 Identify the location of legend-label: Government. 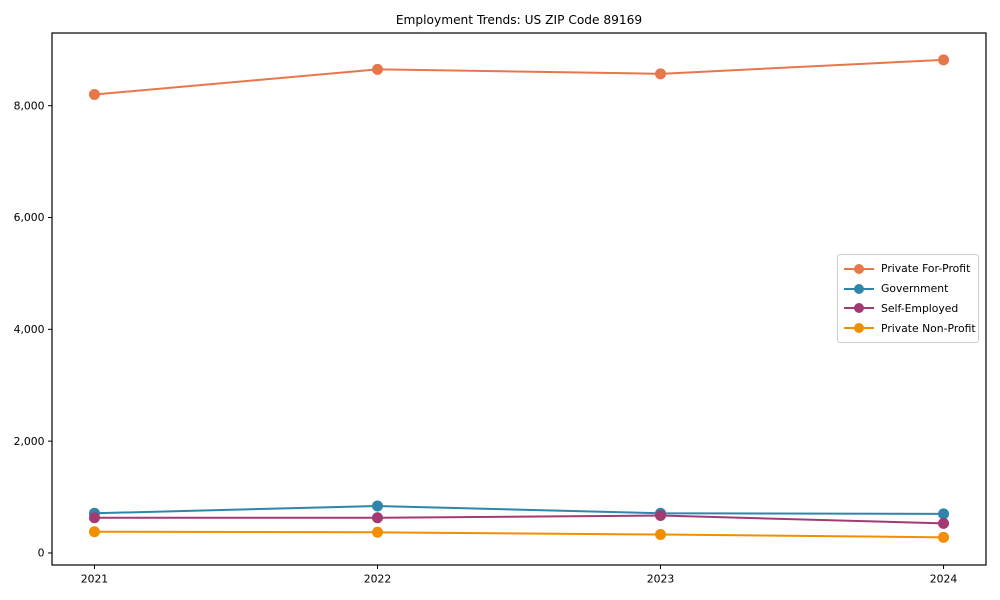
(915, 289).